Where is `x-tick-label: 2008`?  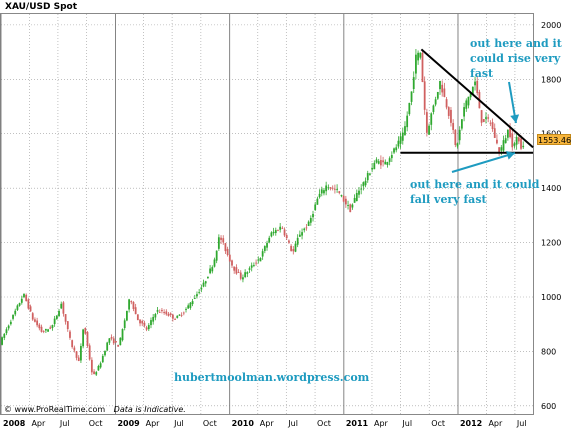
x-tick-label: 2008 is located at coordinates (14, 423).